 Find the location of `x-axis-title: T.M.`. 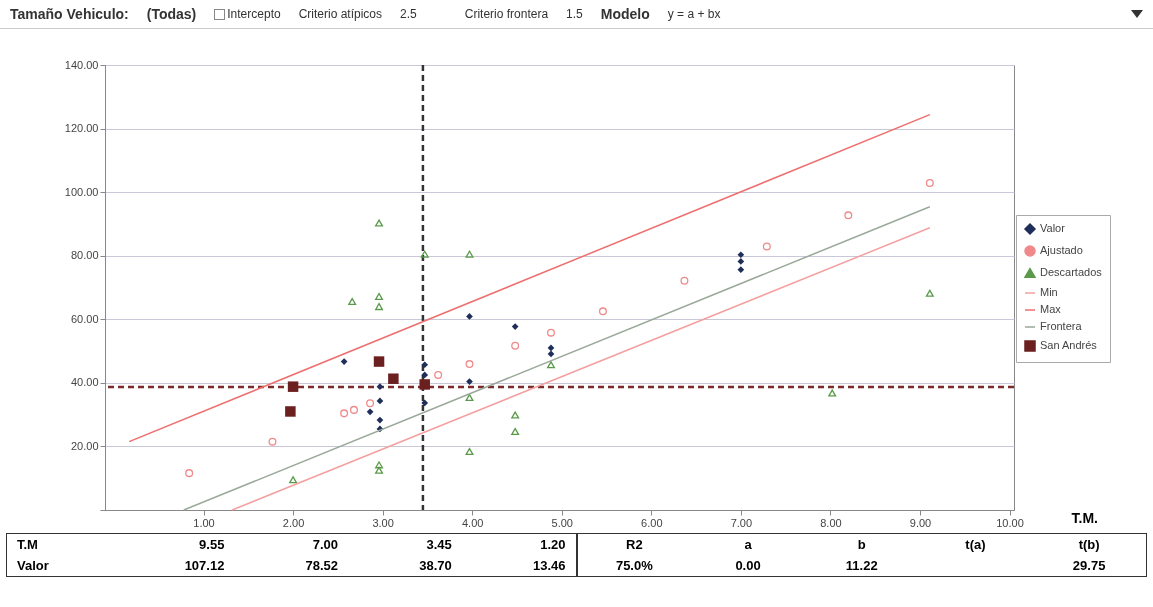

x-axis-title: T.M. is located at coordinates (1084, 517).